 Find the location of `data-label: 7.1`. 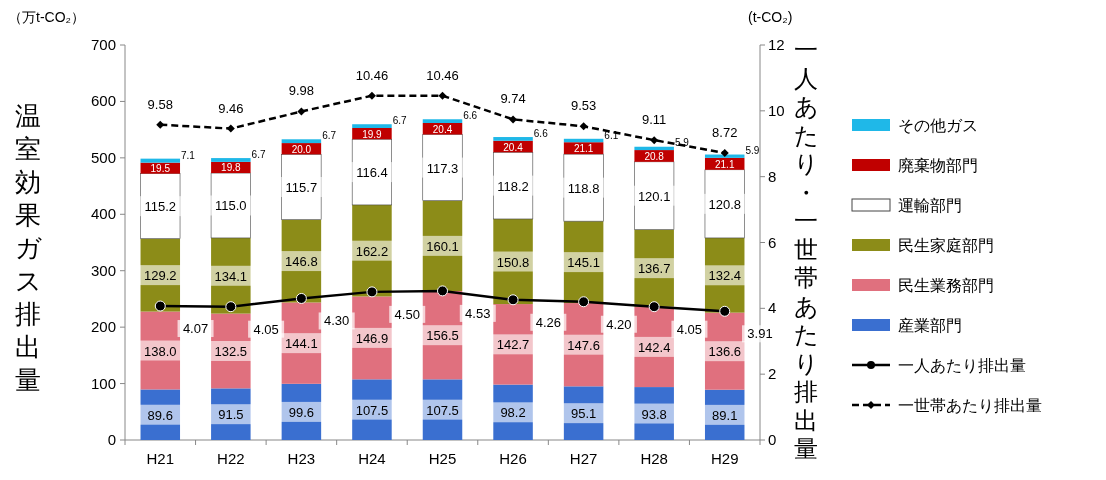

data-label: 7.1 is located at coordinates (188, 155).